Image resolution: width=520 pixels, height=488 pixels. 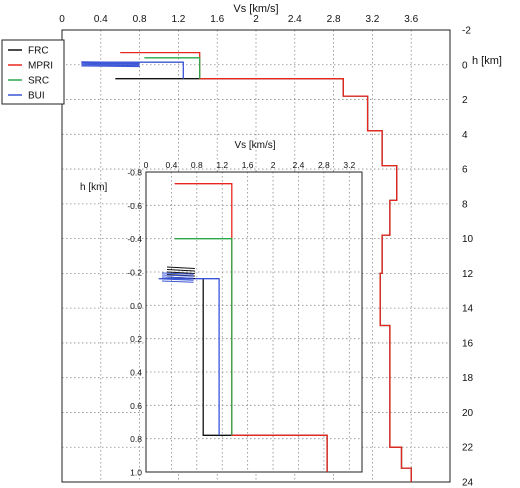 I want to click on x-tick-label: 3.6, so click(x=411, y=19).